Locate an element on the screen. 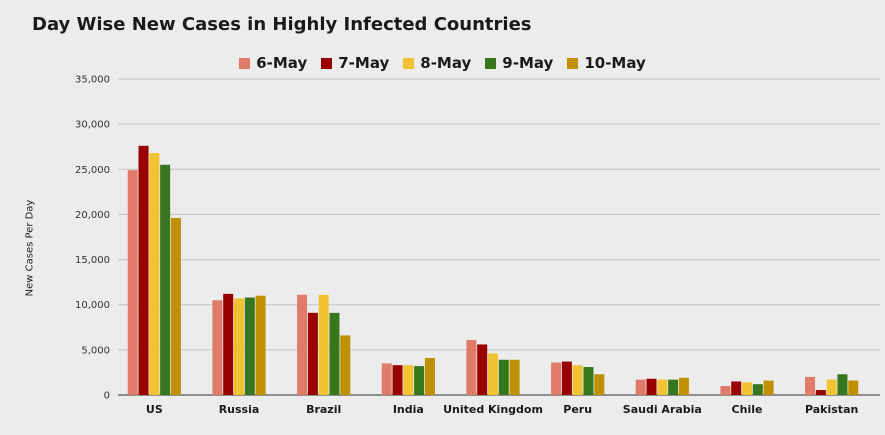 The width and height of the screenshot is (885, 435). legend-item: 9-May is located at coordinates (519, 63).